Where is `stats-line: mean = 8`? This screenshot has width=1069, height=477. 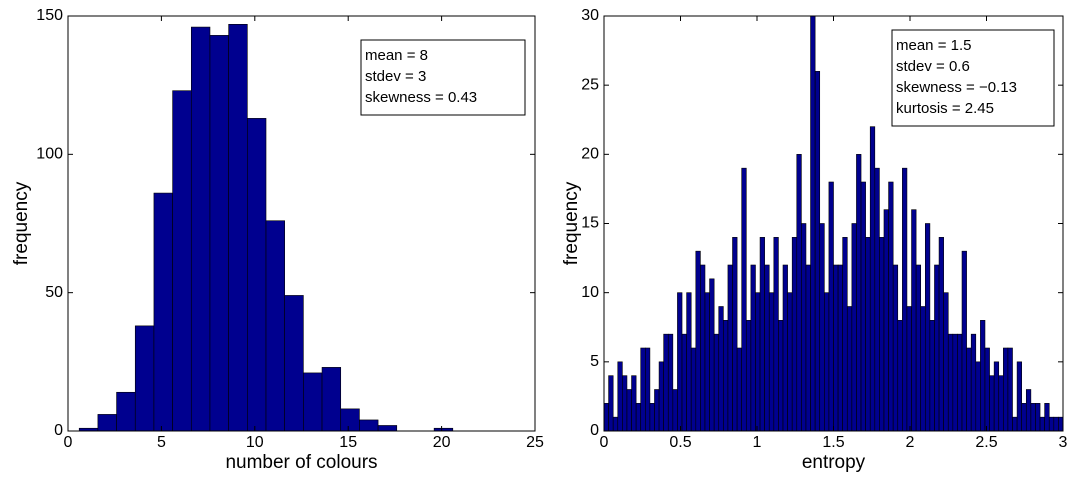 stats-line: mean = 8 is located at coordinates (396, 55).